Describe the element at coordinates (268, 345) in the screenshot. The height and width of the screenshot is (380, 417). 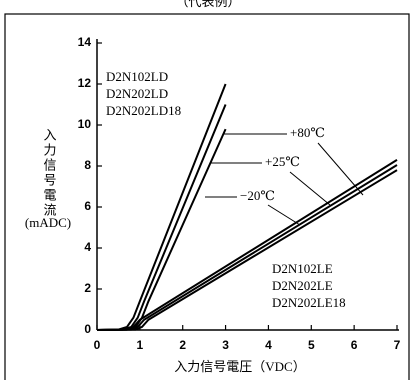
I see `x-tick-label: 4` at that location.